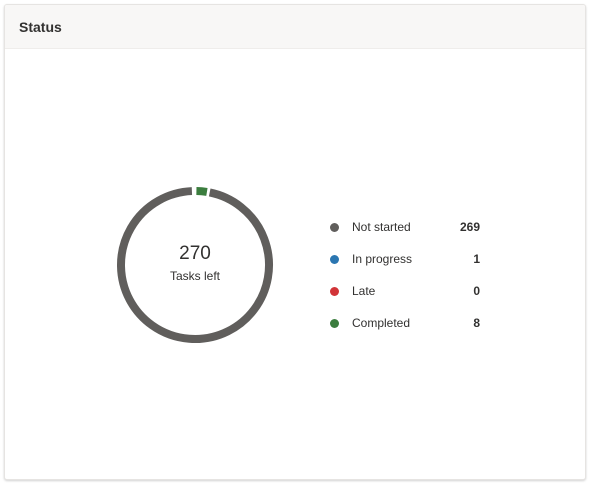 This screenshot has width=592, height=485. What do you see at coordinates (381, 323) in the screenshot?
I see `legend-label: Completed` at bounding box center [381, 323].